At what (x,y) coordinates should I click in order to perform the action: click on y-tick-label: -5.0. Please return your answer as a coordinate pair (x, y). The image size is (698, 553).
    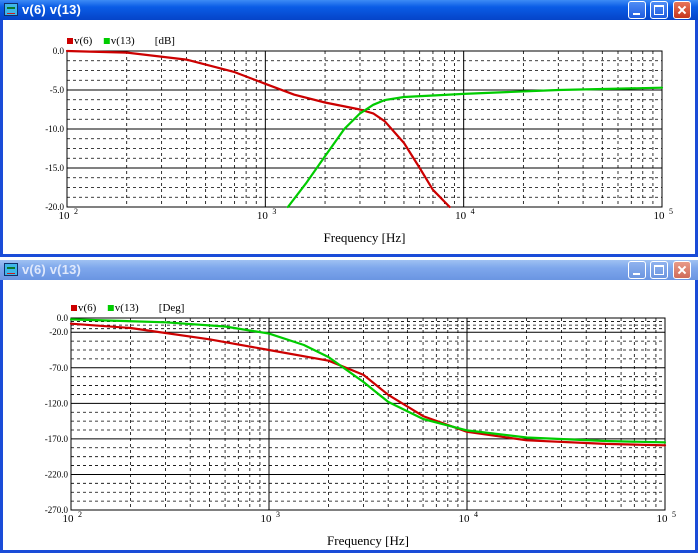
    Looking at the image, I should click on (57, 90).